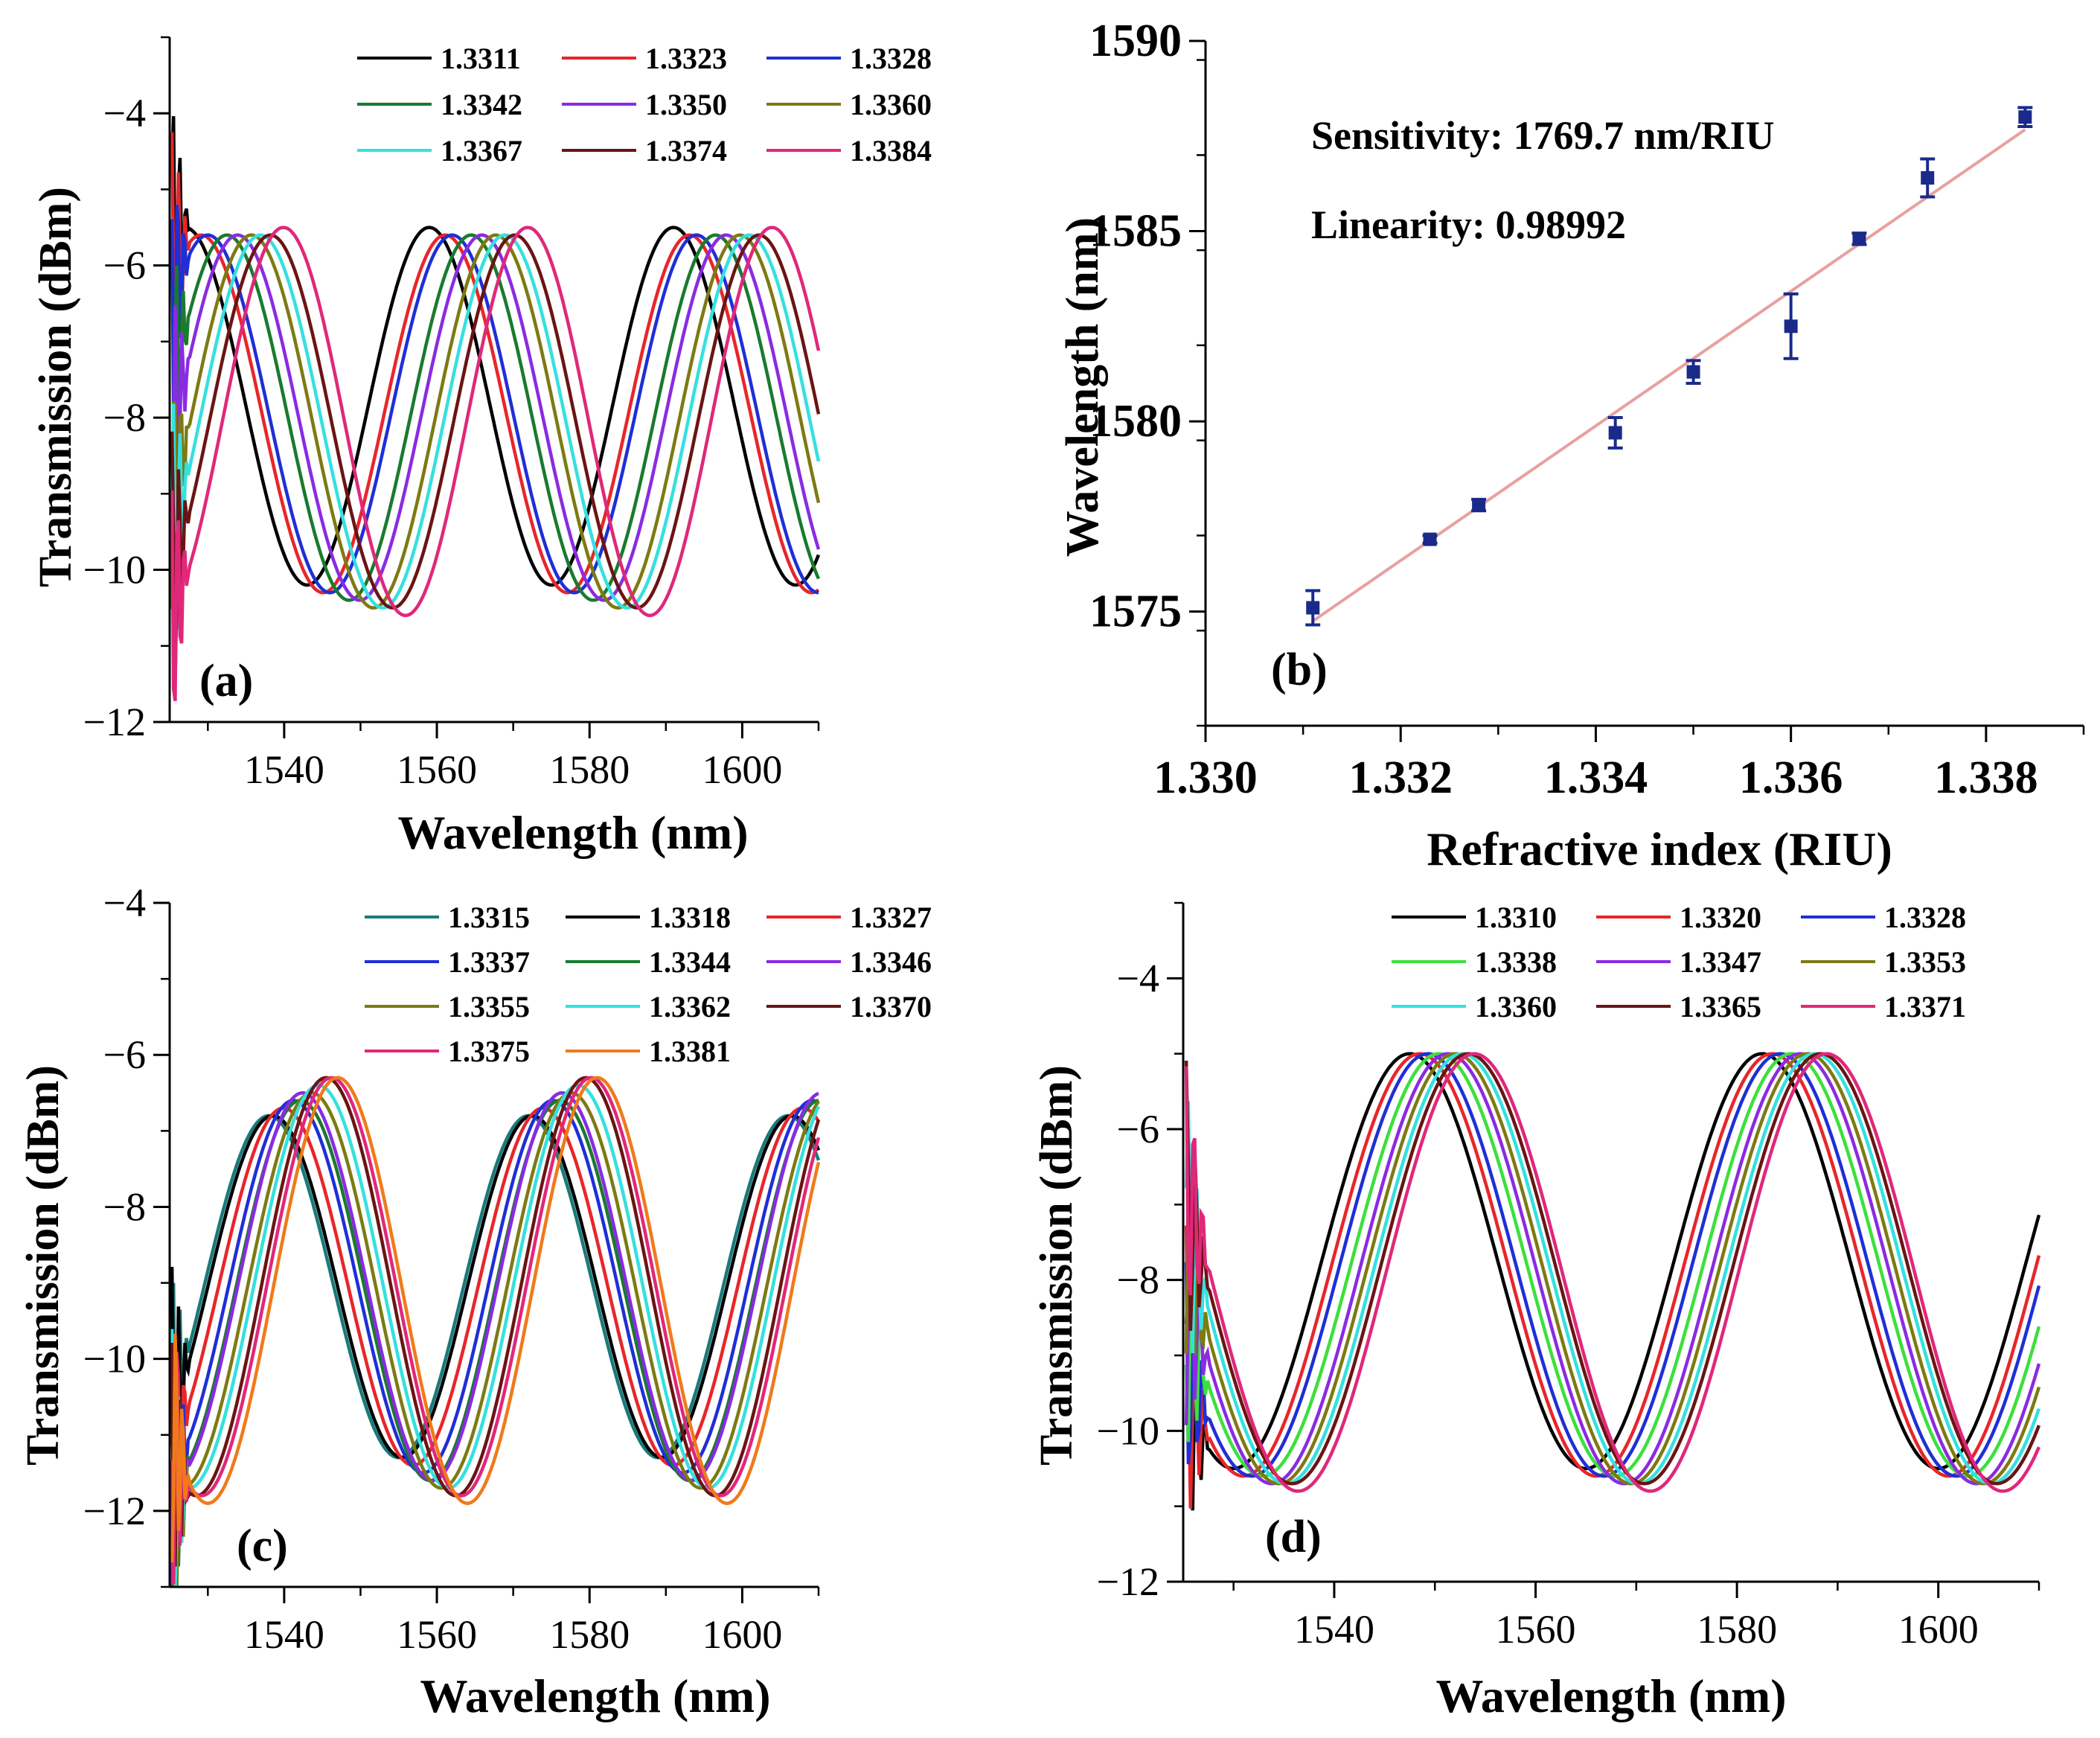 Image resolution: width=2100 pixels, height=1738 pixels. I want to click on panel-b-plot, so click(1669, 366).